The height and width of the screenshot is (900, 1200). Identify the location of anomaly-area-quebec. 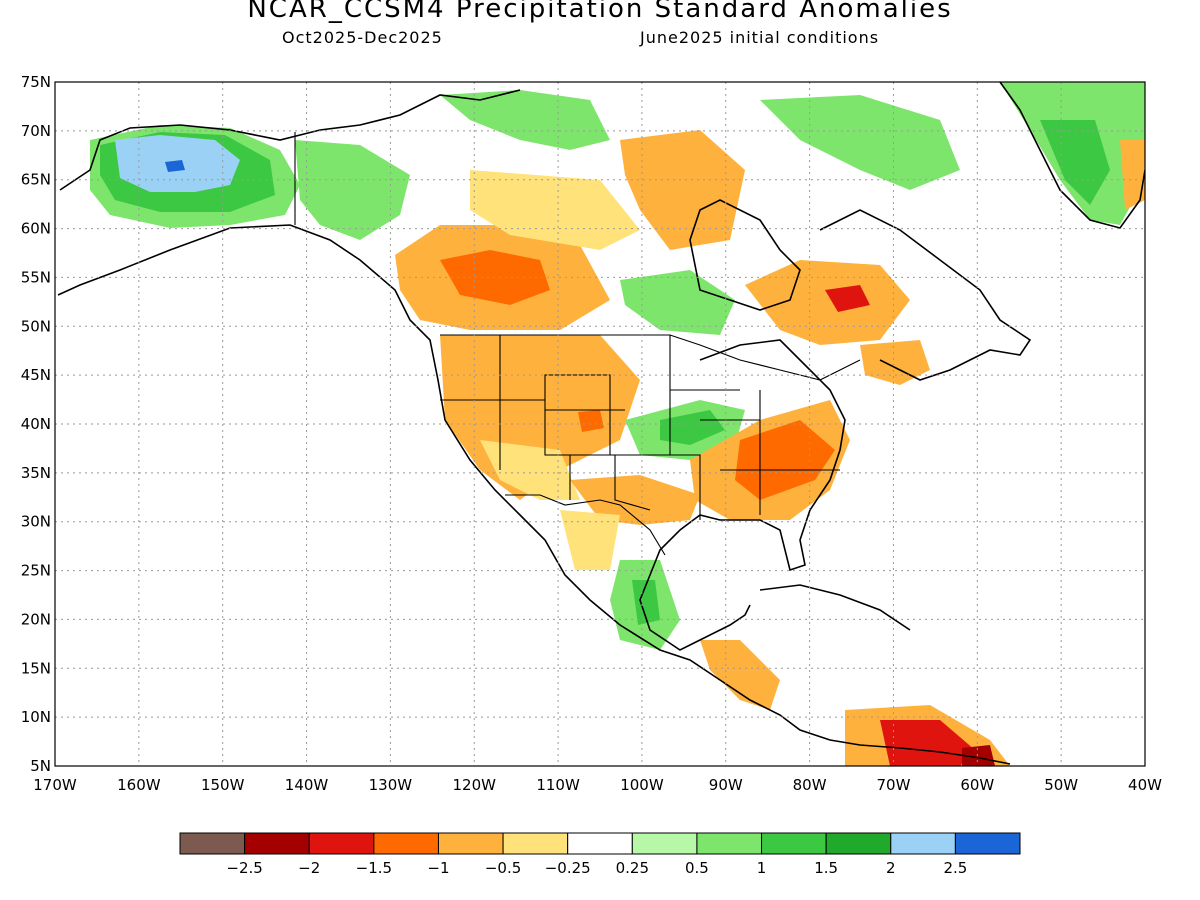
(827, 302).